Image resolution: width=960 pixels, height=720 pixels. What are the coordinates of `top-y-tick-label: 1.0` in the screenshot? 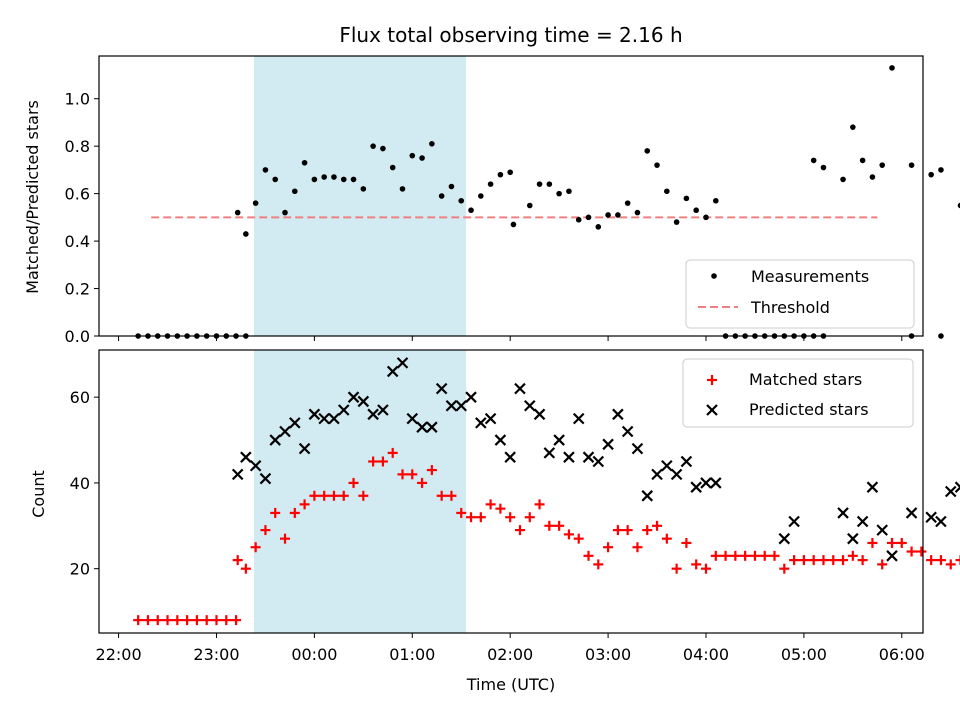 It's located at (77, 99).